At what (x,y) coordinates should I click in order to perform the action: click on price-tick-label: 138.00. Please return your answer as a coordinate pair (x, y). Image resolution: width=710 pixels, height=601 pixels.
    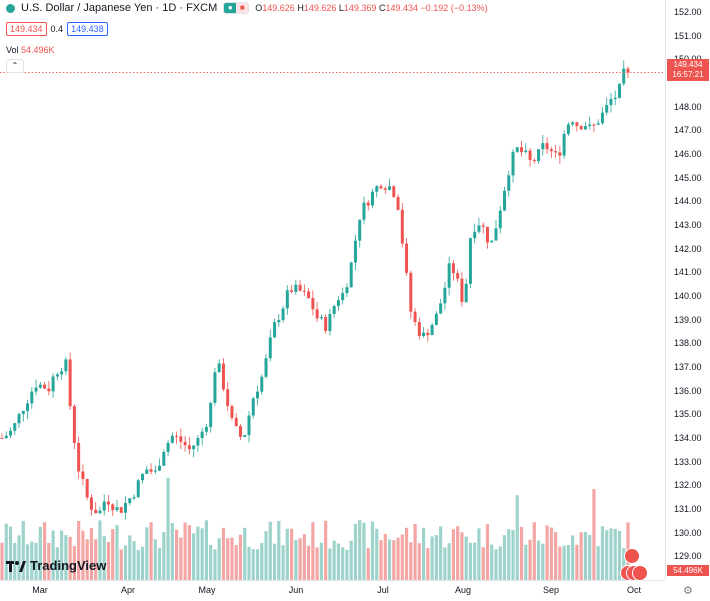
    Looking at the image, I should click on (688, 343).